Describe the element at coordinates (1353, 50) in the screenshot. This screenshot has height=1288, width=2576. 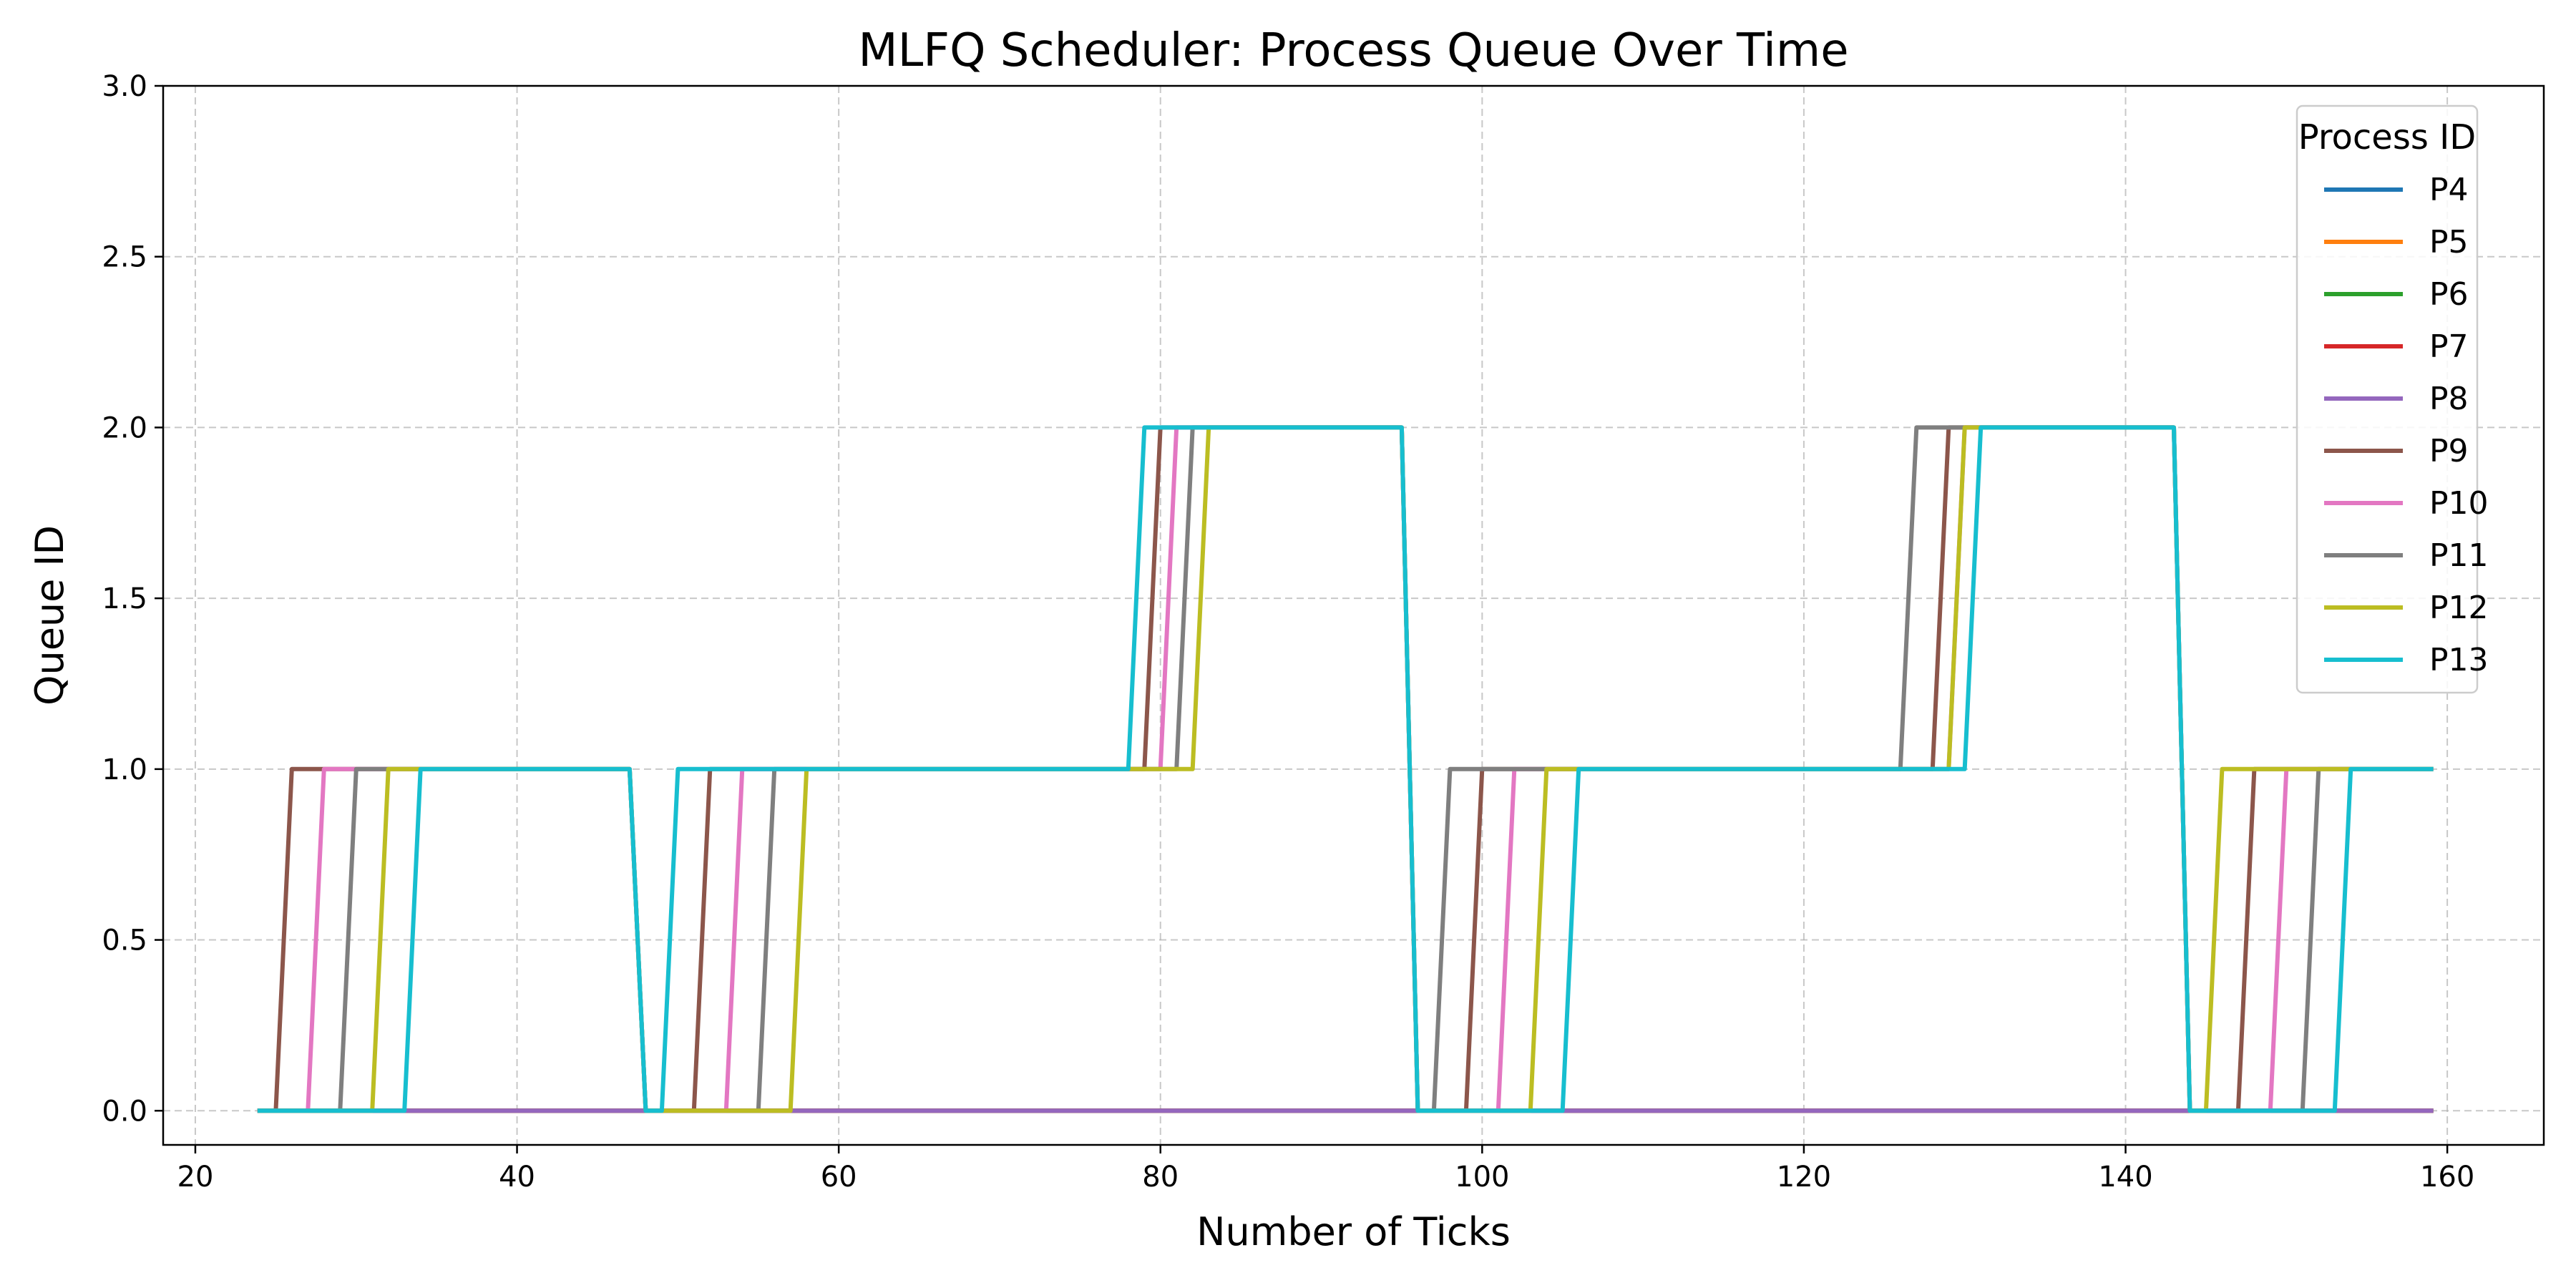
I see `chart-title: MLFQ Scheduler: Process Queue Over Time` at that location.